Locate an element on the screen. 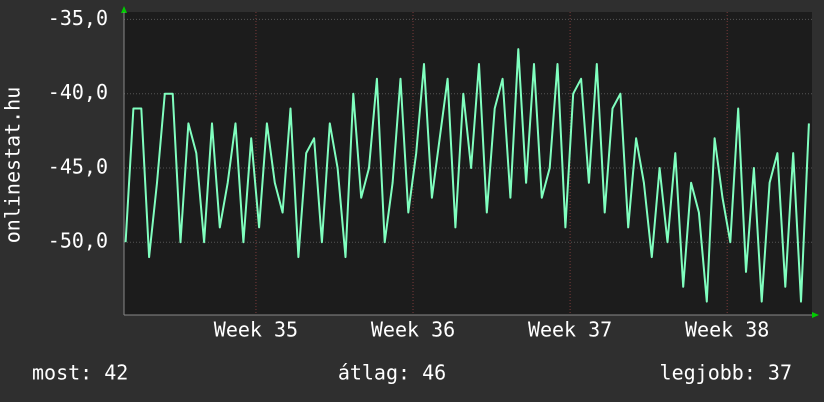 The width and height of the screenshot is (824, 402). x-tick-label: Week 37 is located at coordinates (570, 330).